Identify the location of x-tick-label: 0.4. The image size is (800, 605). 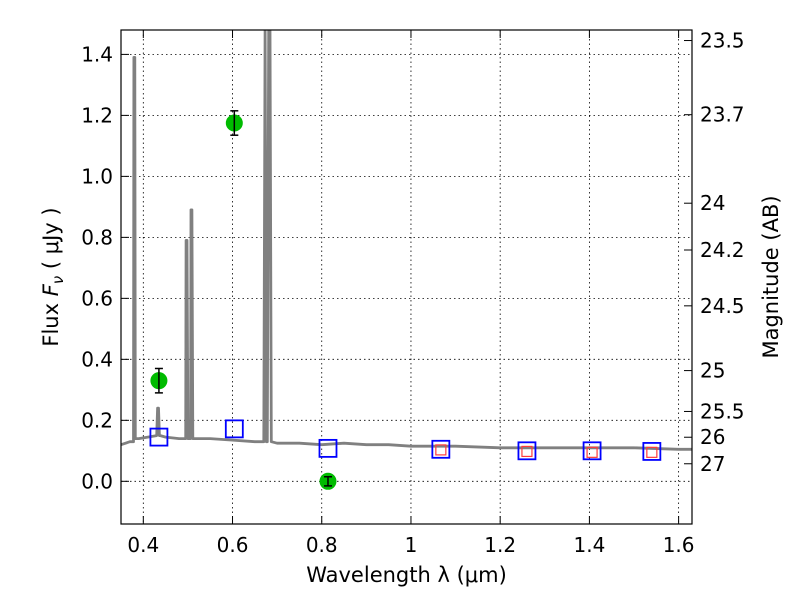
(143, 545).